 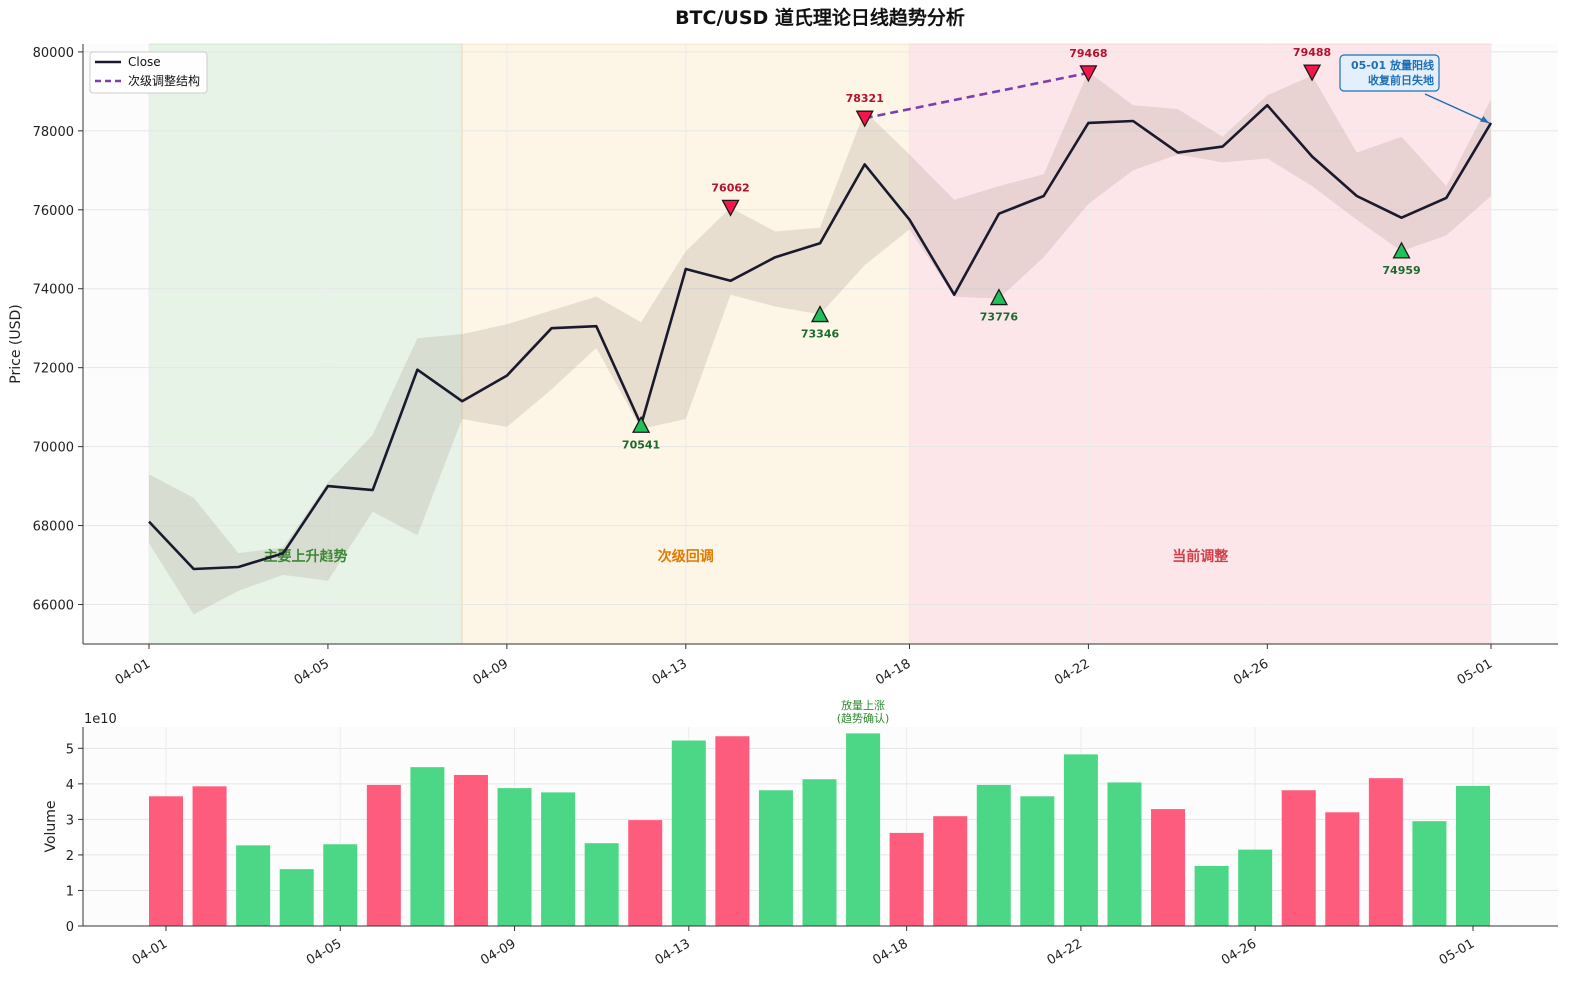 What do you see at coordinates (1065, 952) in the screenshot?
I see `volume-x-tick-label: 04-22` at bounding box center [1065, 952].